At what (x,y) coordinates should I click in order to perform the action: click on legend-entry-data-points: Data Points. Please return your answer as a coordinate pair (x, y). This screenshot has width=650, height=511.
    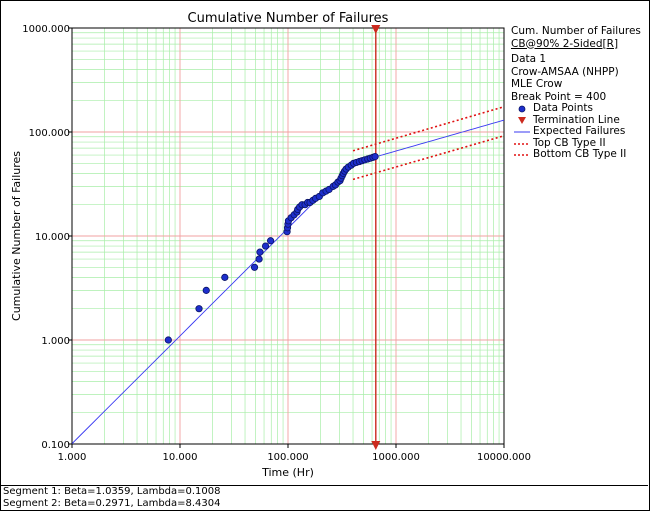
    Looking at the image, I should click on (580, 108).